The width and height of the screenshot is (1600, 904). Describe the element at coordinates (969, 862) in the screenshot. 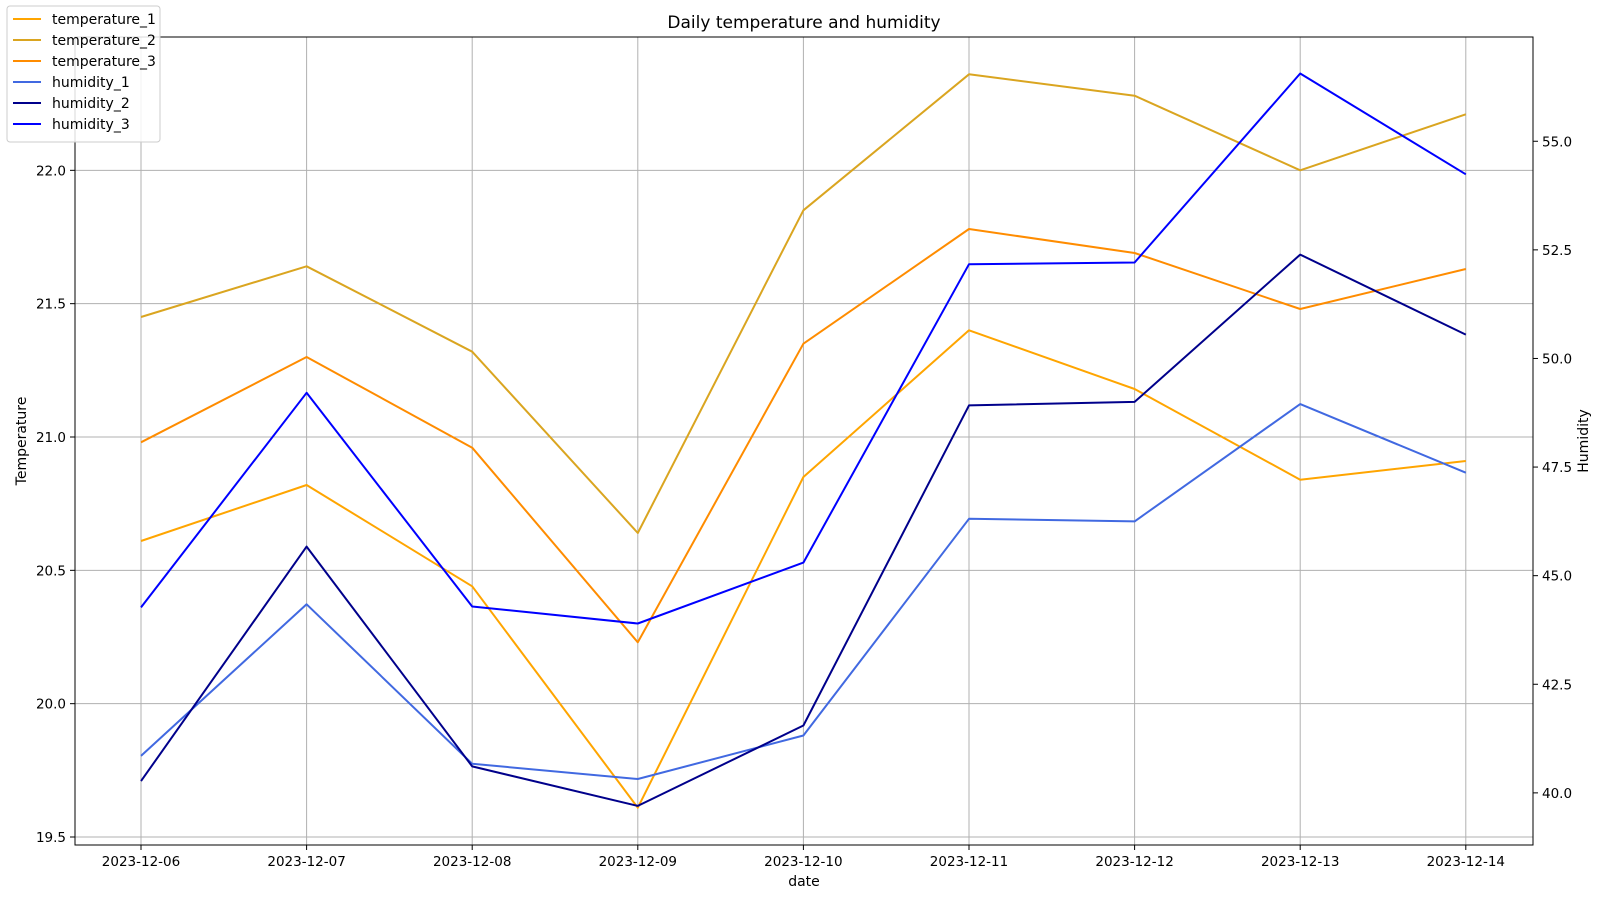

I see `x-tick-label: 2023-12-11` at that location.